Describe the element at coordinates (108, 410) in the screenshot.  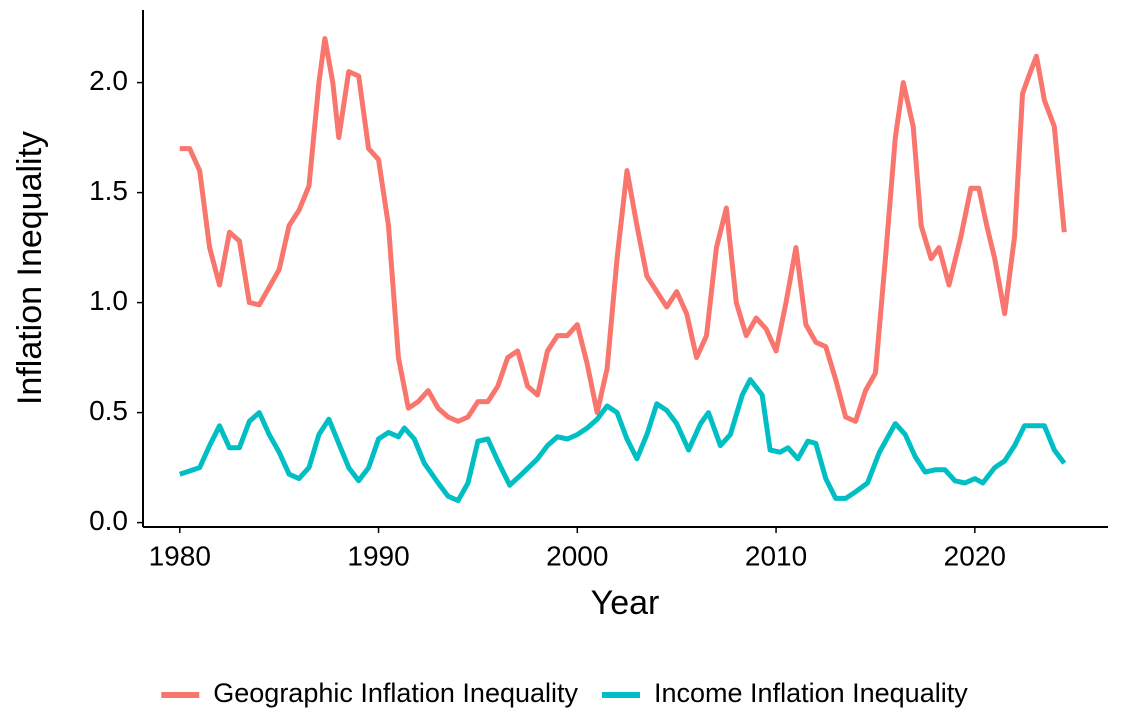
I see `y-tick-label: 0.5` at that location.